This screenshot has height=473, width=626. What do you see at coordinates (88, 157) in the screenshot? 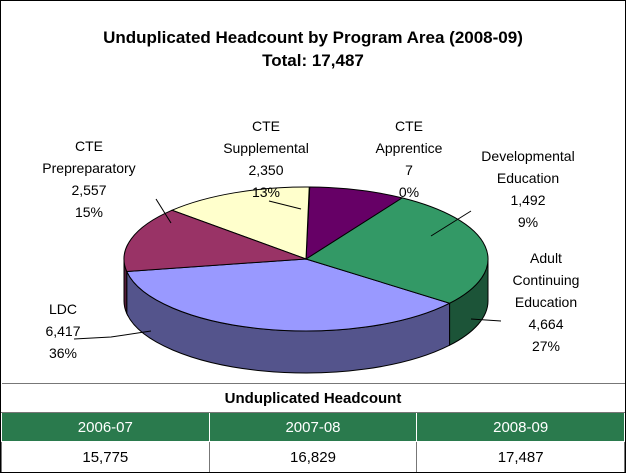
I see `slice-label: CTE Prepreparatory` at bounding box center [88, 157].